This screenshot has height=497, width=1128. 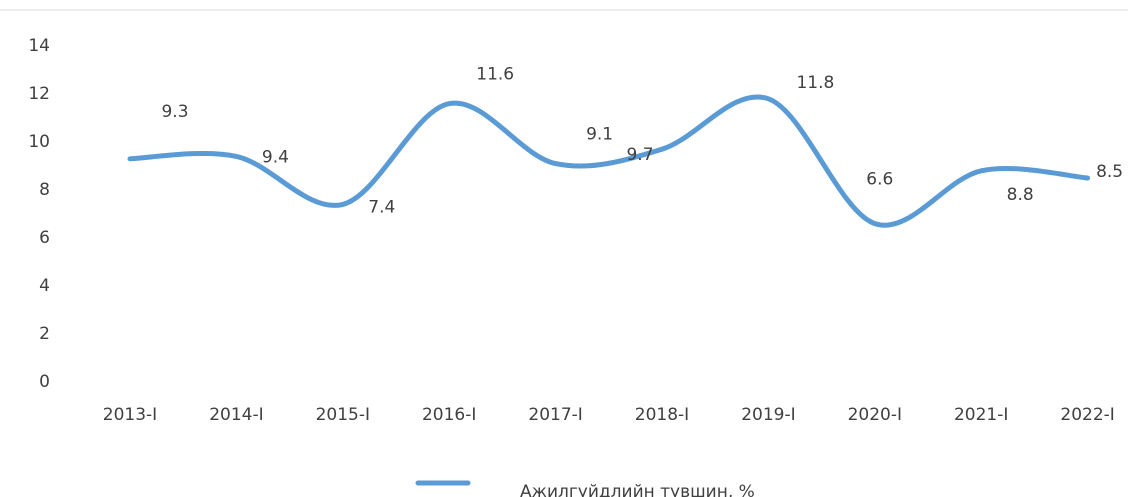 What do you see at coordinates (1109, 172) in the screenshot?
I see `data-label: 8.5` at bounding box center [1109, 172].